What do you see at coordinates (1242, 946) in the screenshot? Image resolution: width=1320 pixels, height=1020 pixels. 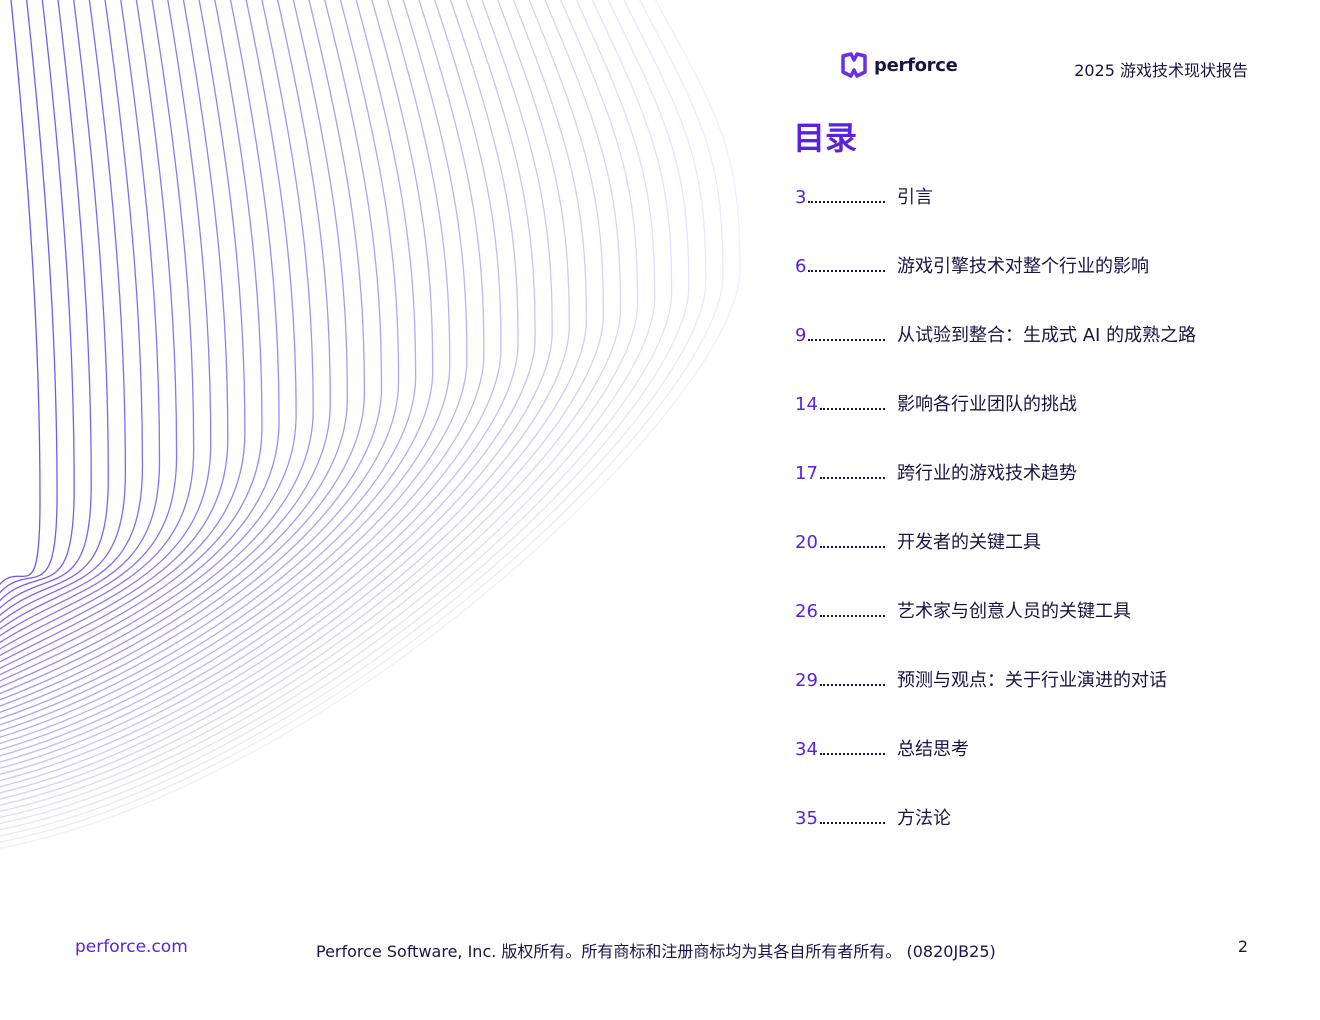 I see `page-number: 2` at bounding box center [1242, 946].